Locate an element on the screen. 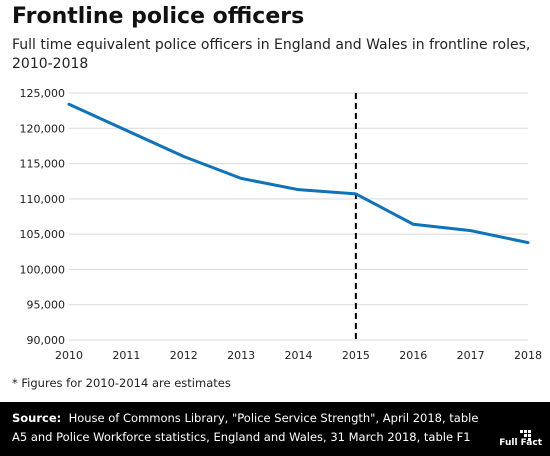 The image size is (550, 456). footnote: * Figures for 2010-2014 are estimates is located at coordinates (121, 383).